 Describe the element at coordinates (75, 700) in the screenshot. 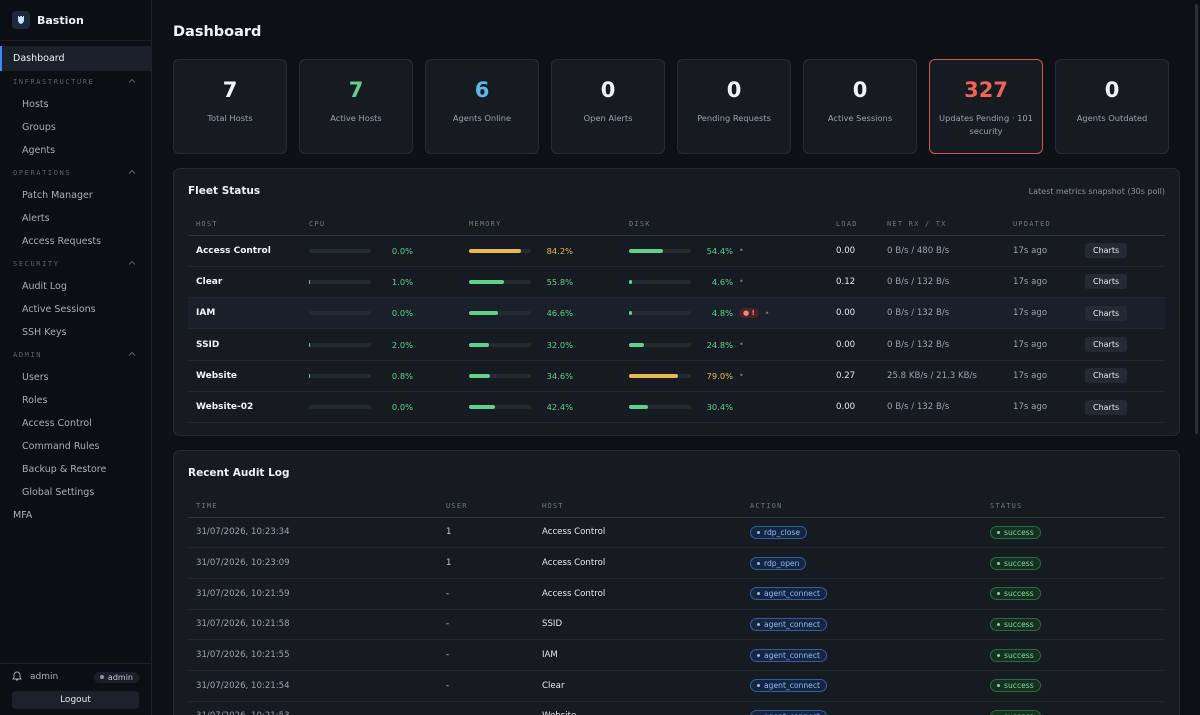

I see `logout-button: Logout` at that location.